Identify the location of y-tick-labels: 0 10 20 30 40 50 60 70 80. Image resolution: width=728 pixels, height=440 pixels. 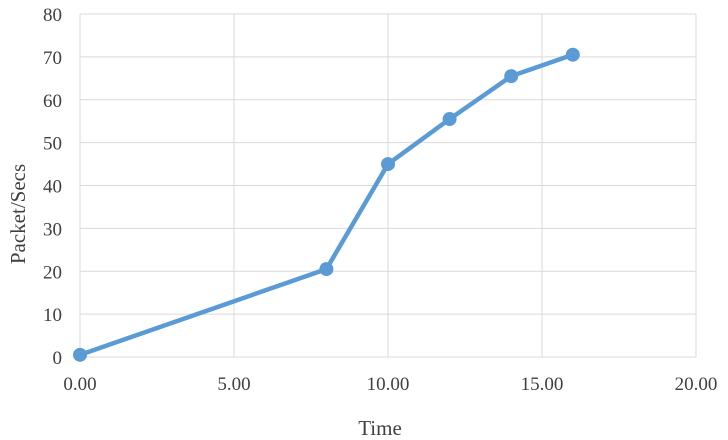
(52, 187).